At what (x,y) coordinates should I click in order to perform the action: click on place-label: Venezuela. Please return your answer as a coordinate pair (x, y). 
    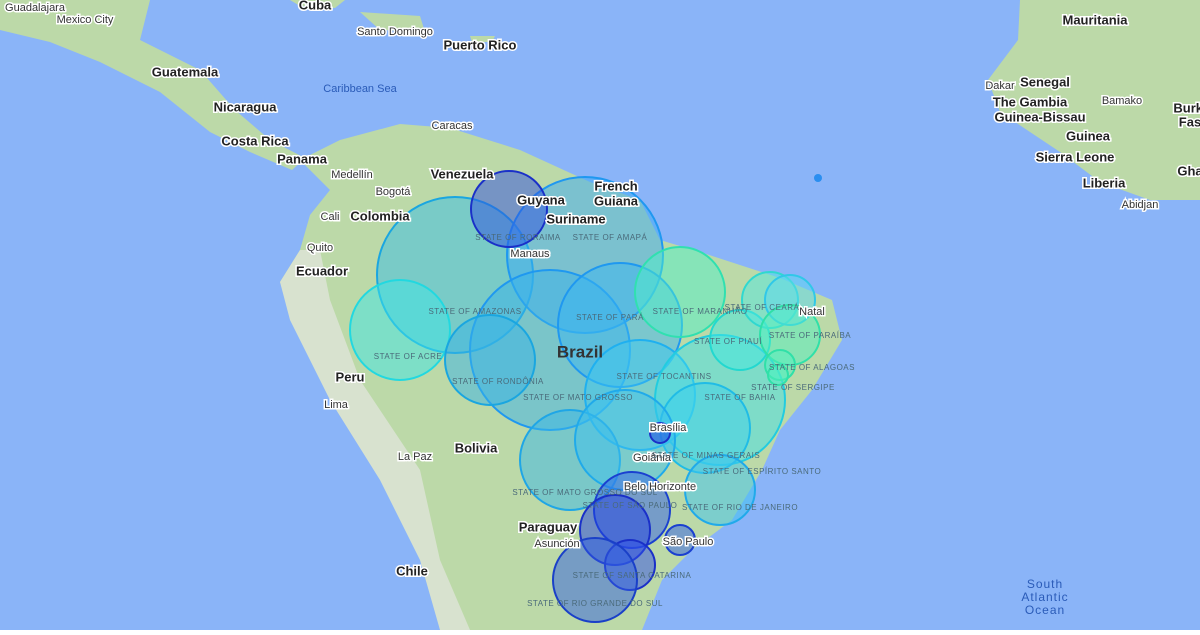
    Looking at the image, I should click on (463, 173).